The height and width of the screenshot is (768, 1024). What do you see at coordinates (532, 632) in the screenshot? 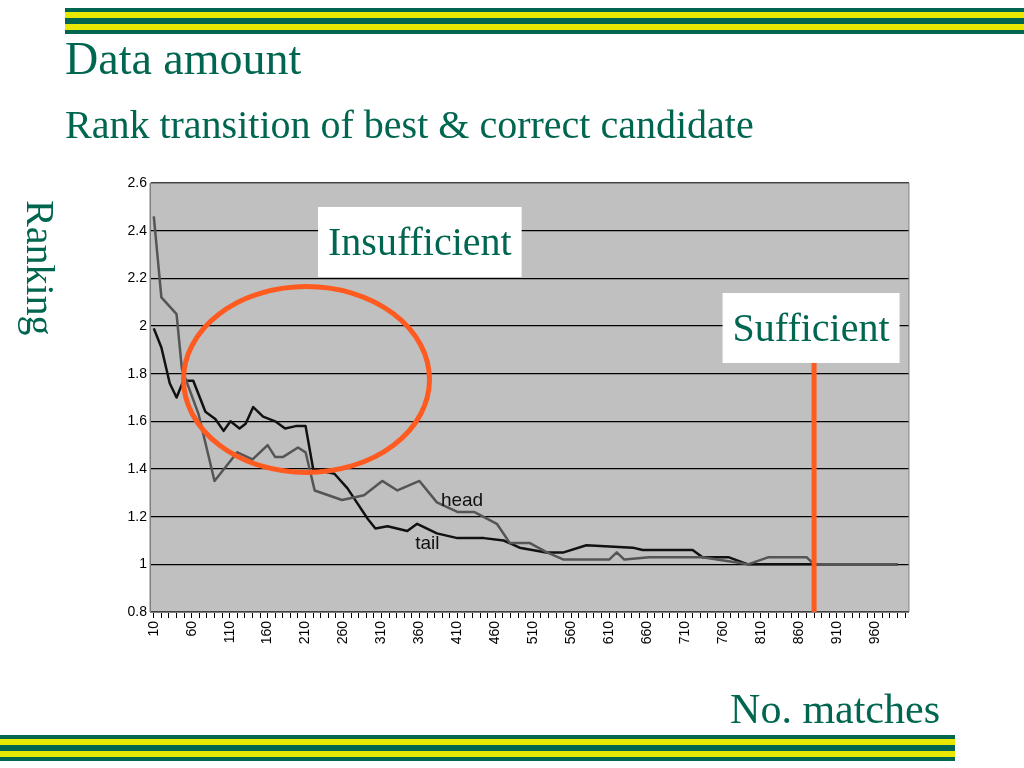
I see `x-tick-label: 510` at bounding box center [532, 632].